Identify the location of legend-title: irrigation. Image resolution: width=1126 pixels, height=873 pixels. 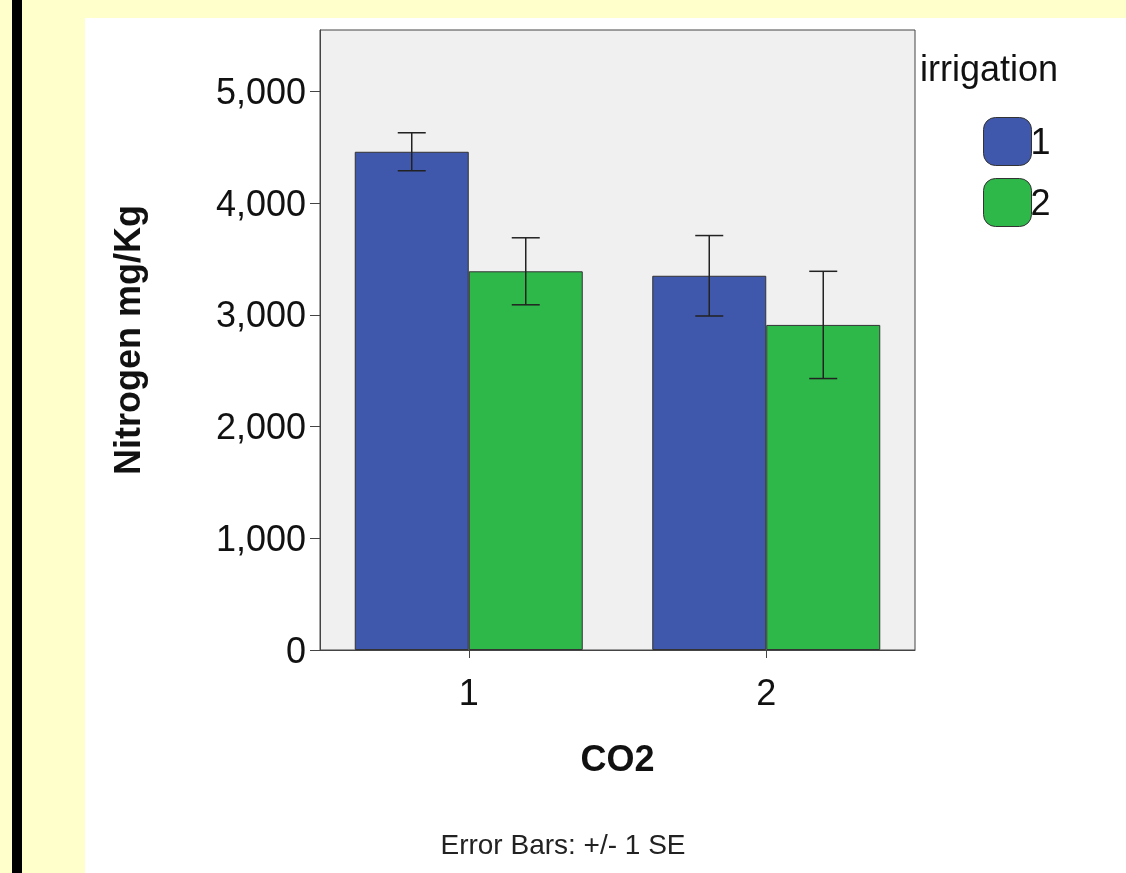
(989, 68).